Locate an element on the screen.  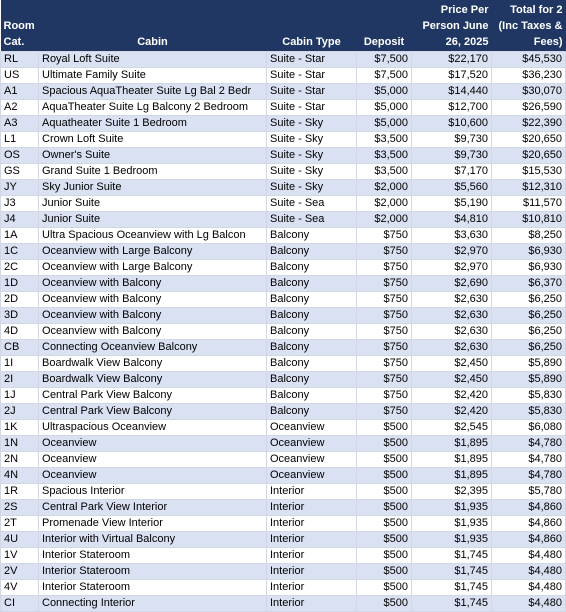
table-cell: $12,700 is located at coordinates (451, 107).